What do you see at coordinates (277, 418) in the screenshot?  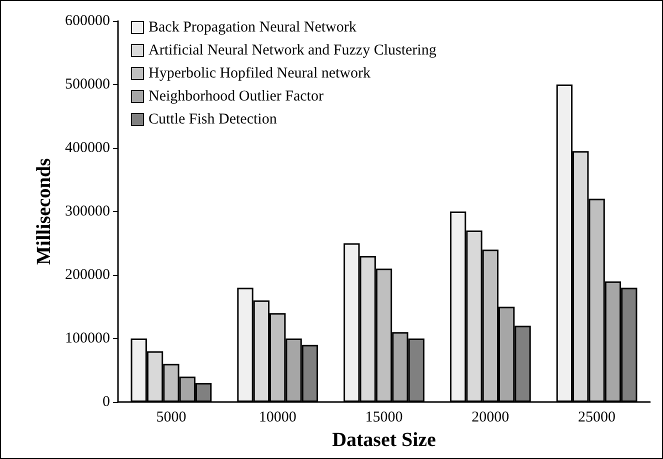 I see `x-tick-label: 10000` at bounding box center [277, 418].